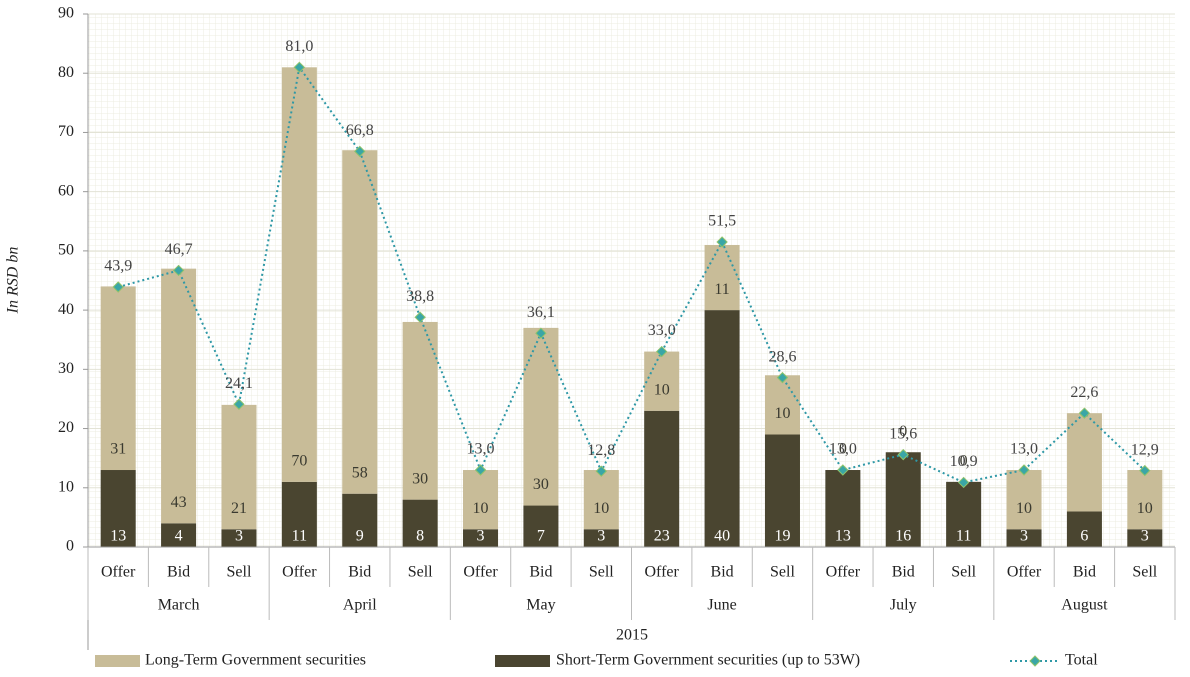 This screenshot has width=1190, height=677. I want to click on short-term-value-label: 23, so click(662, 536).